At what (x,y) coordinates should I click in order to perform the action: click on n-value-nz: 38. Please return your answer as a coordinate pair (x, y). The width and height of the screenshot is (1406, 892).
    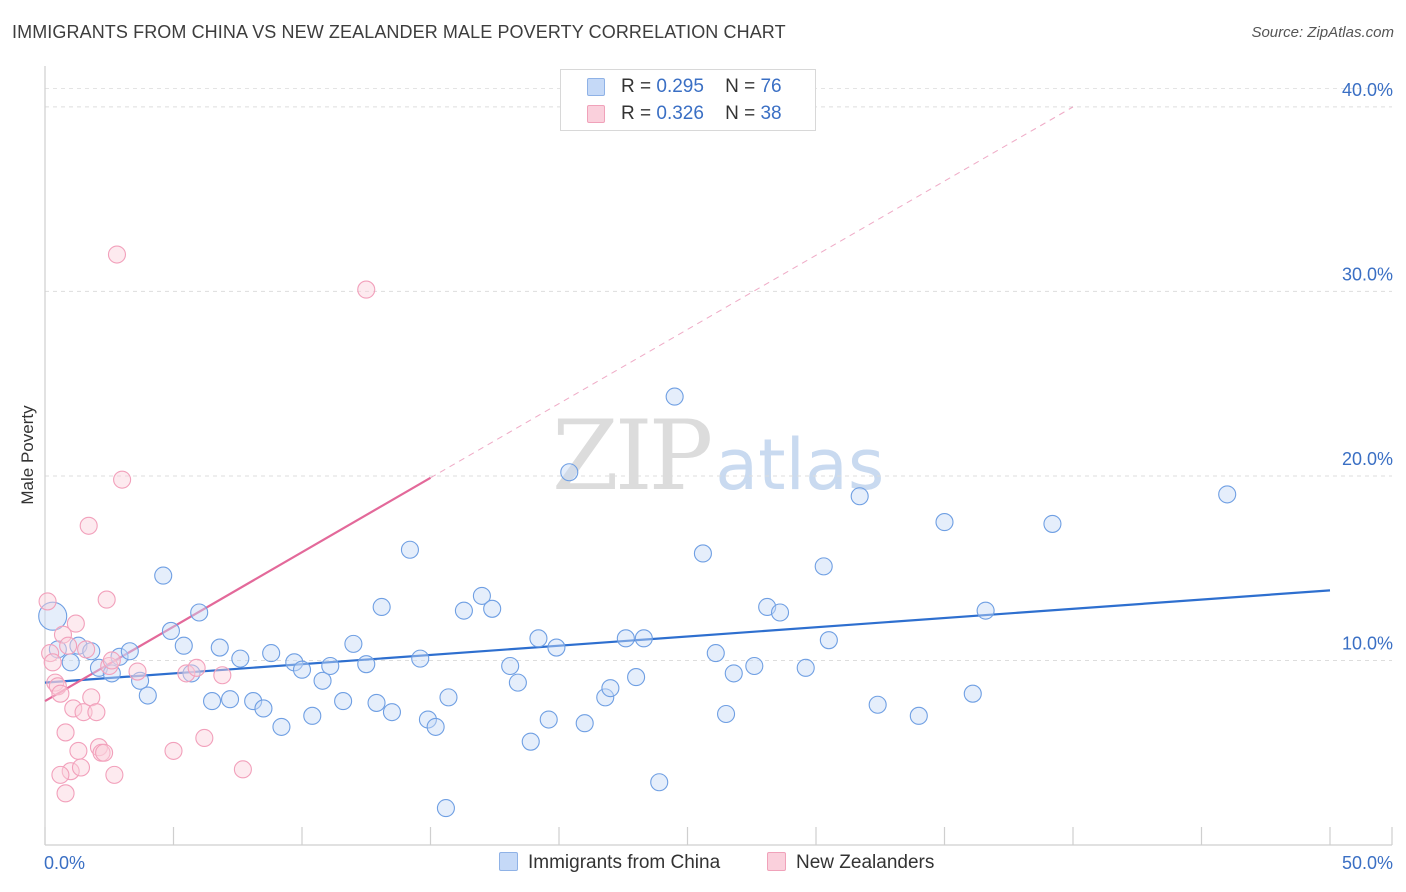
    Looking at the image, I should click on (771, 113).